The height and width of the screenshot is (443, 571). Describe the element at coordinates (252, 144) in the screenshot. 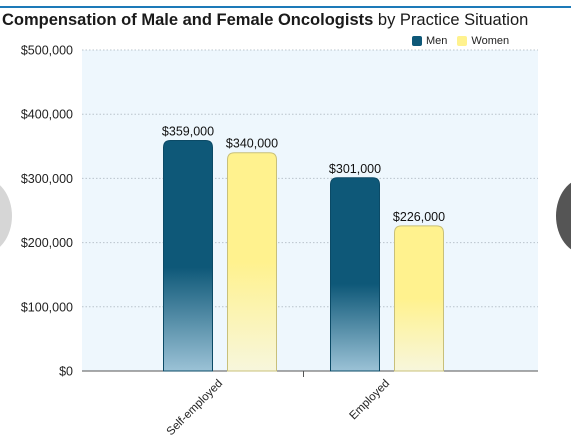

I see `data-label-women-self-employed: $340,000` at that location.